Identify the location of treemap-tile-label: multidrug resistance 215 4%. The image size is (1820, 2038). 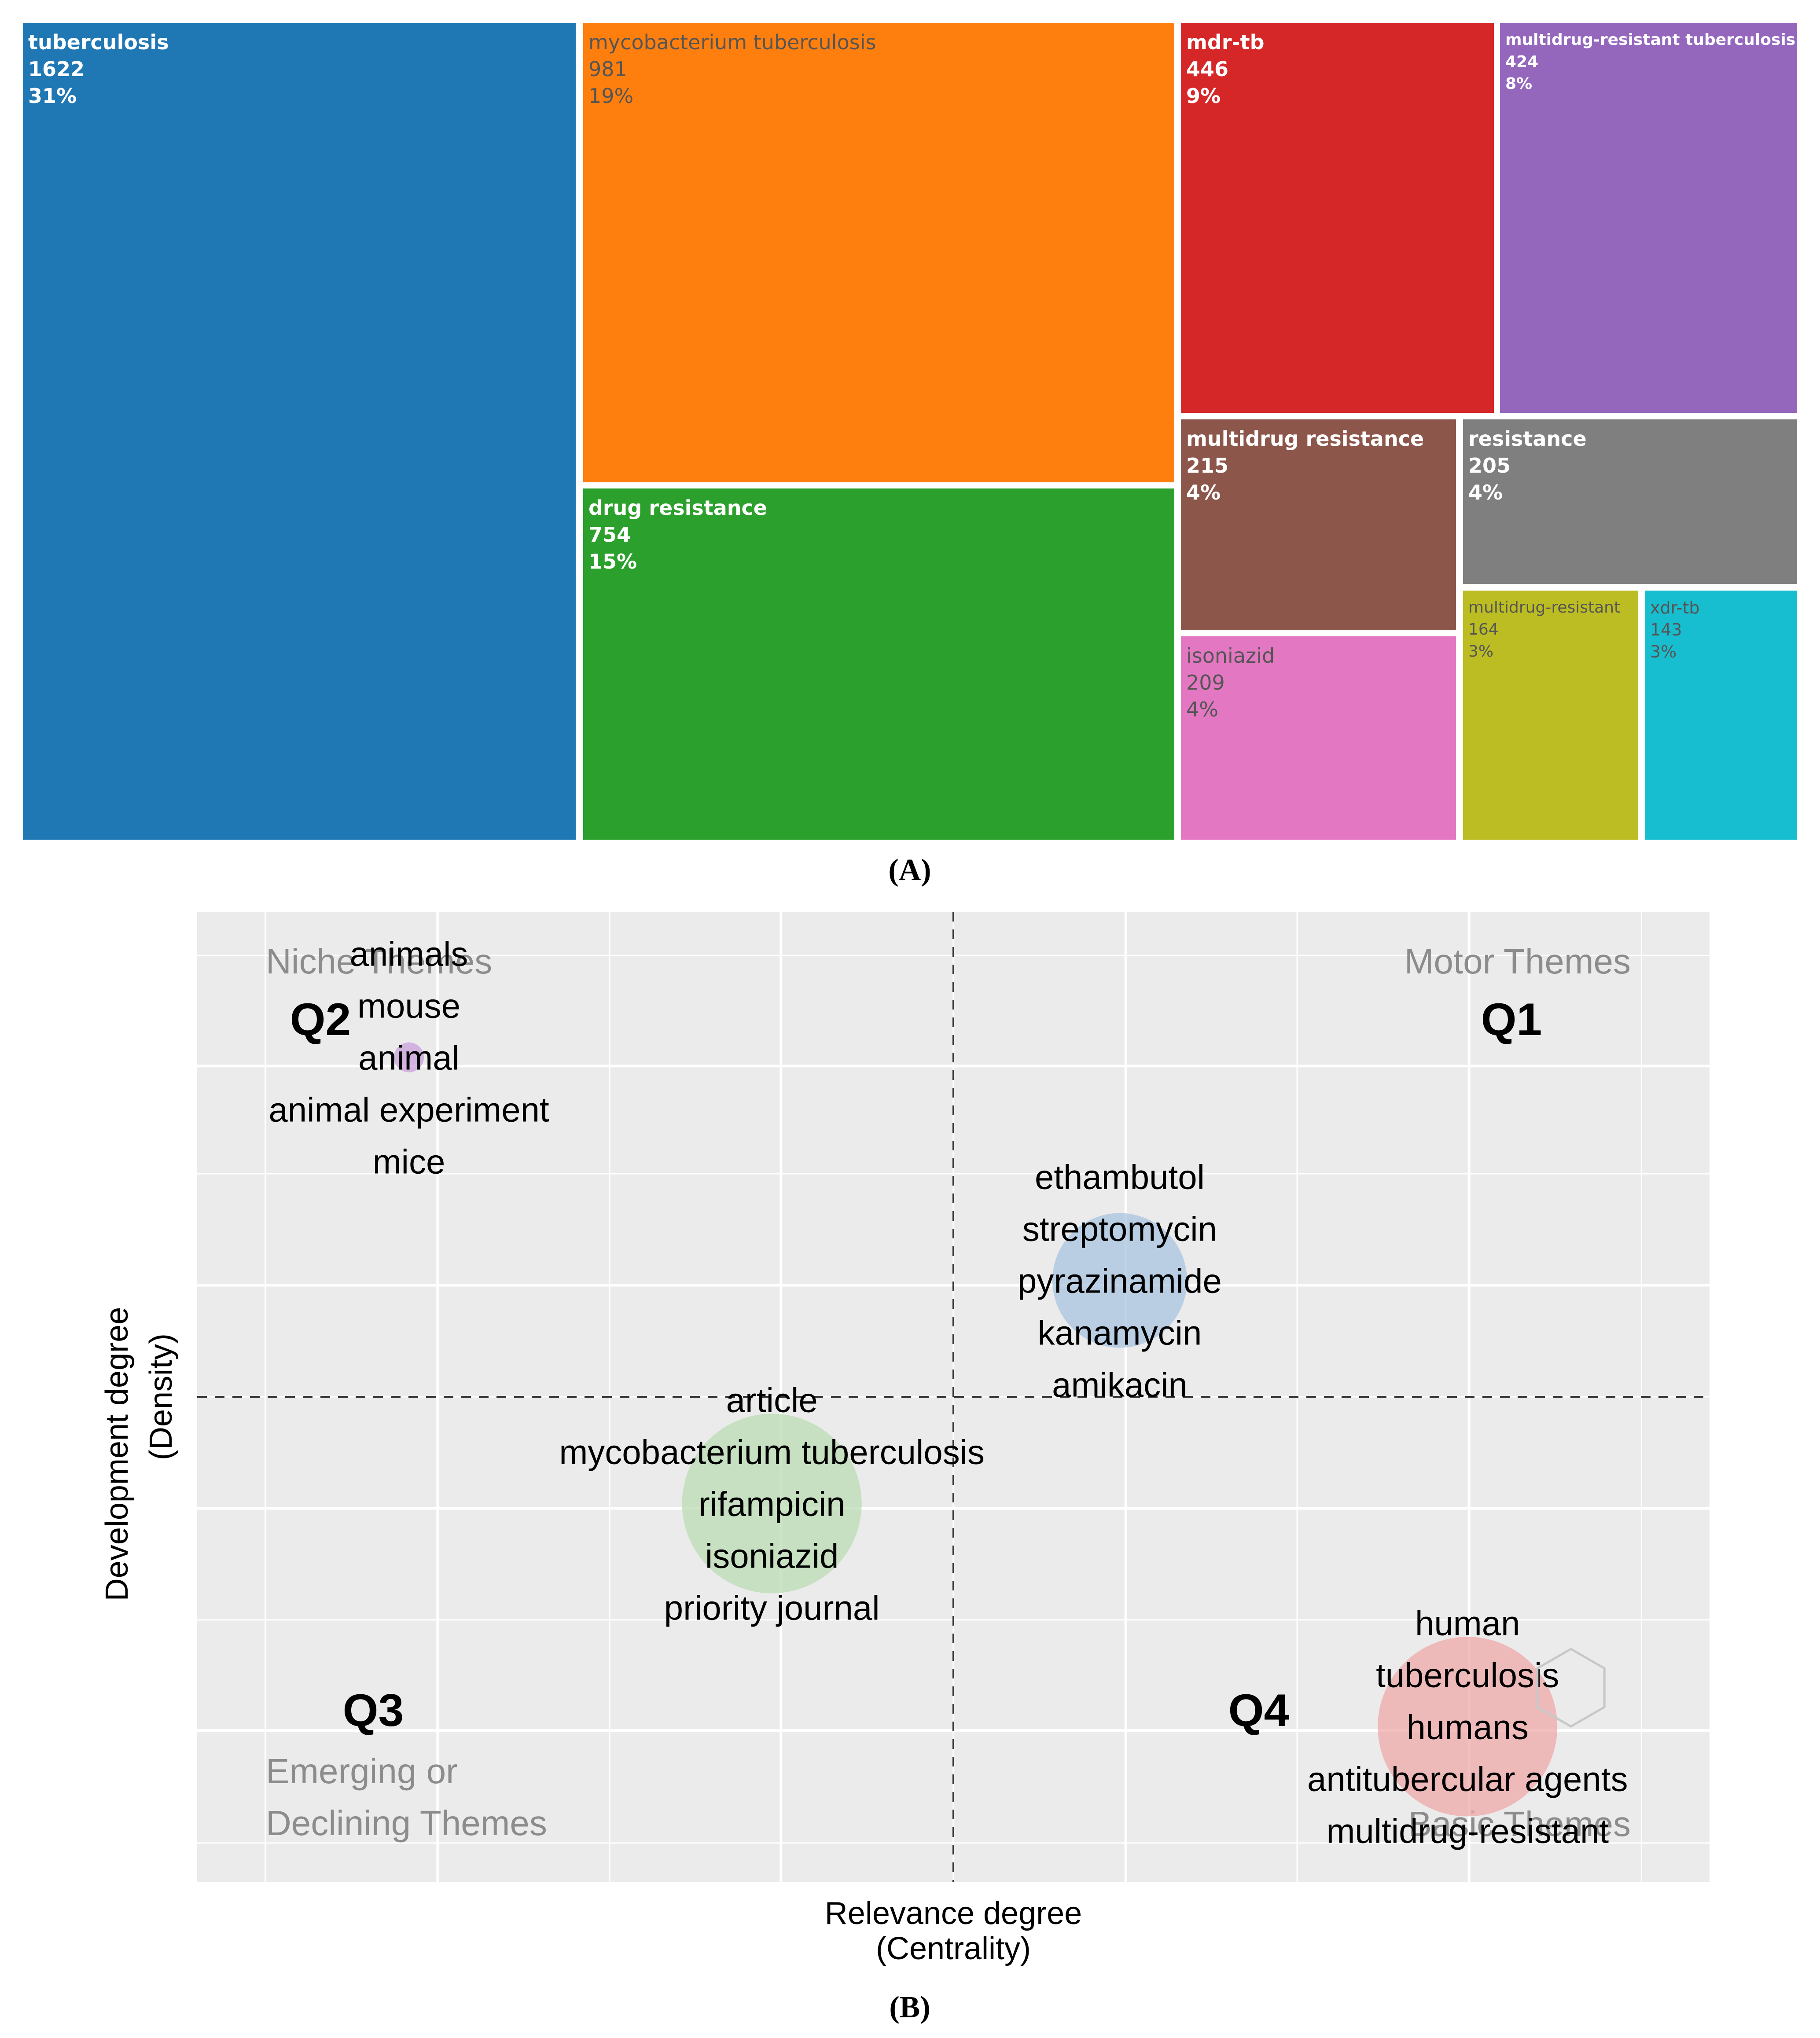
(1305, 466).